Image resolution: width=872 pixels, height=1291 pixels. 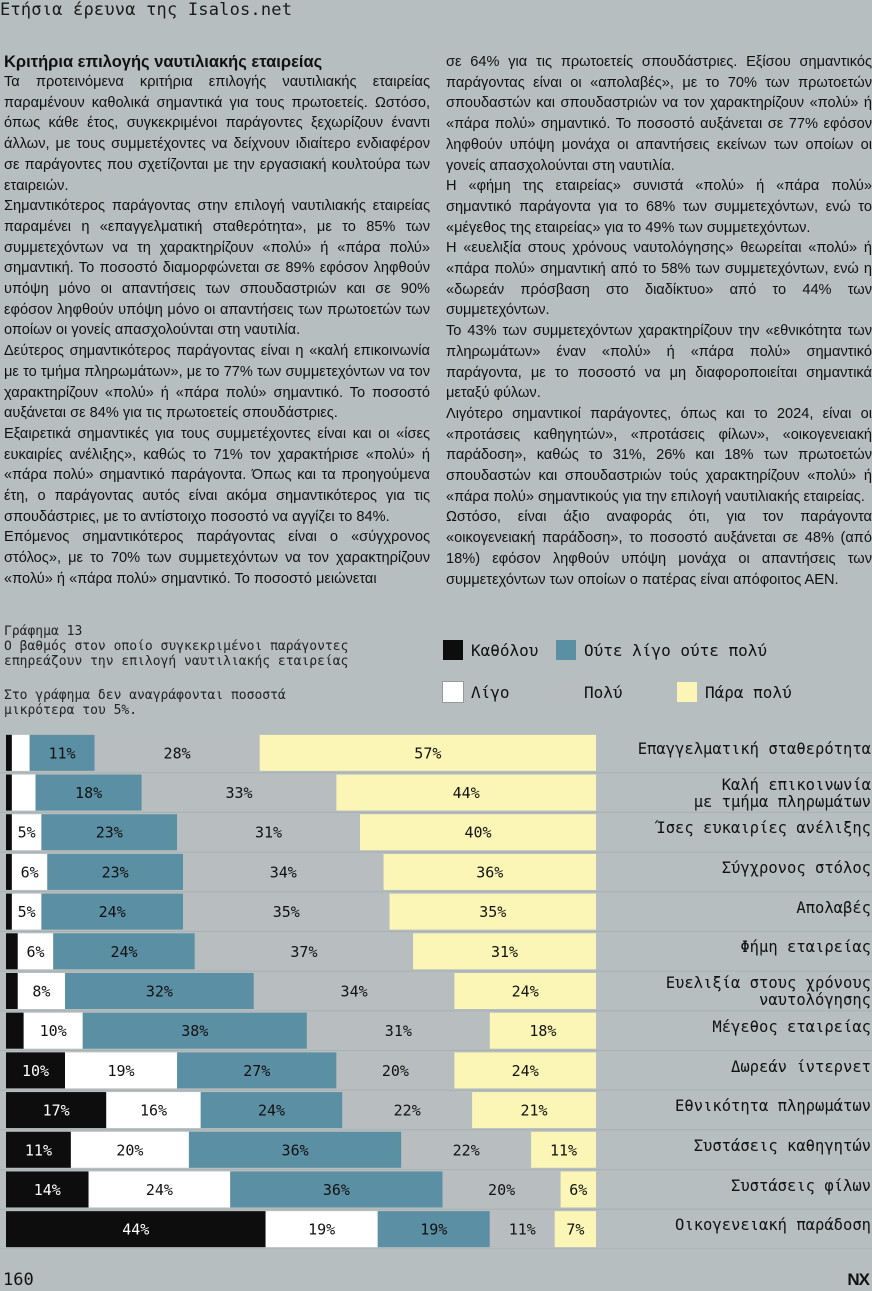 I want to click on bar-data-label: 20%, so click(x=501, y=1190).